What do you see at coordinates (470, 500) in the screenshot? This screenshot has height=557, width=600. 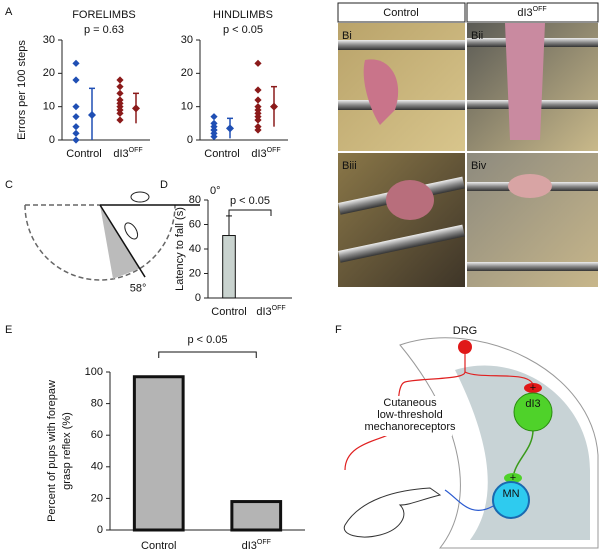 I see `motor-axon` at bounding box center [470, 500].